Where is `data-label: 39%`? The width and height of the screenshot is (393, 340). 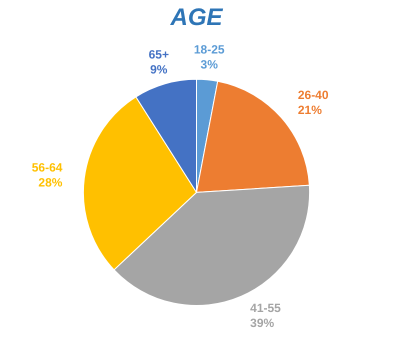 data-label: 39% is located at coordinates (262, 323).